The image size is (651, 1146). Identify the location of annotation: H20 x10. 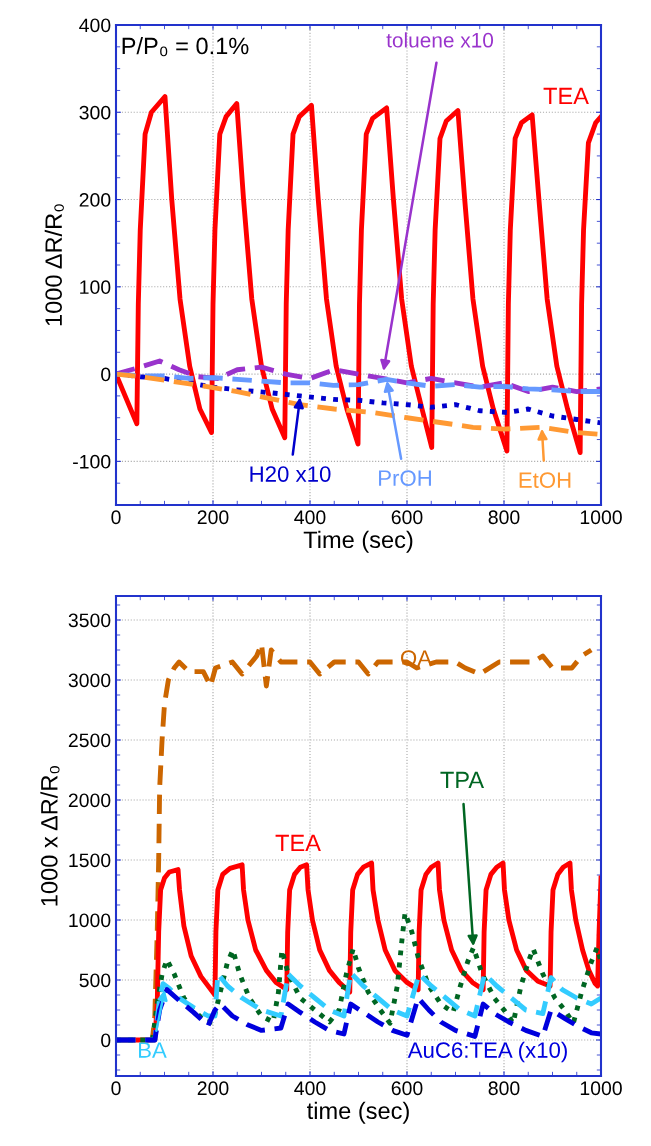
(290, 474).